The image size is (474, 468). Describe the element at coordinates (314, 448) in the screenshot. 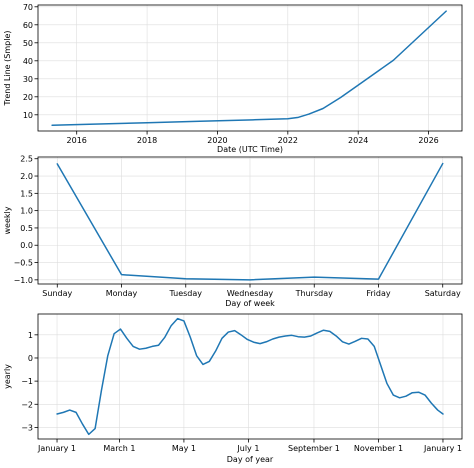

I see `x-tick-label: September 1` at that location.